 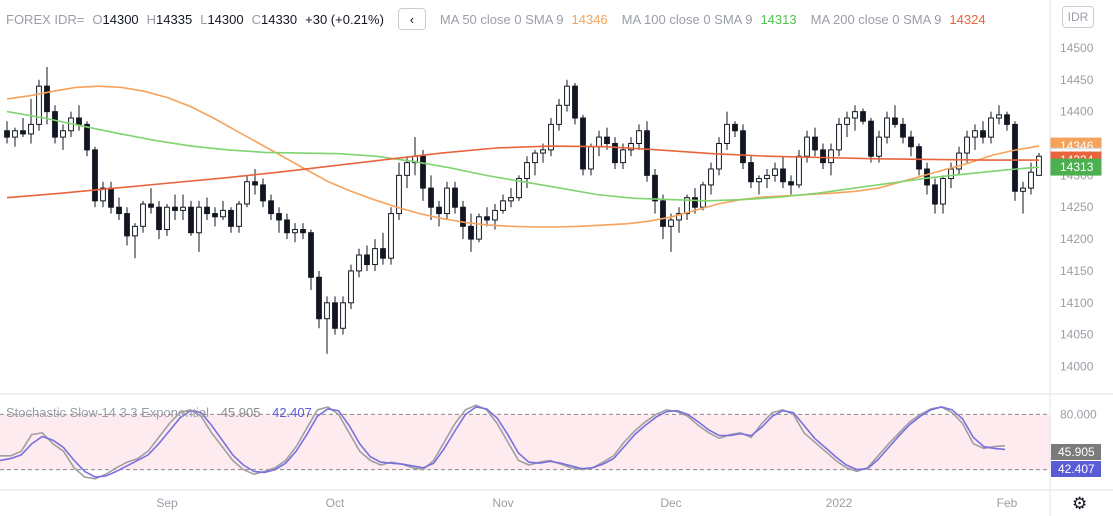 What do you see at coordinates (1076, 469) in the screenshot?
I see `osc-badge: 42.407` at bounding box center [1076, 469].